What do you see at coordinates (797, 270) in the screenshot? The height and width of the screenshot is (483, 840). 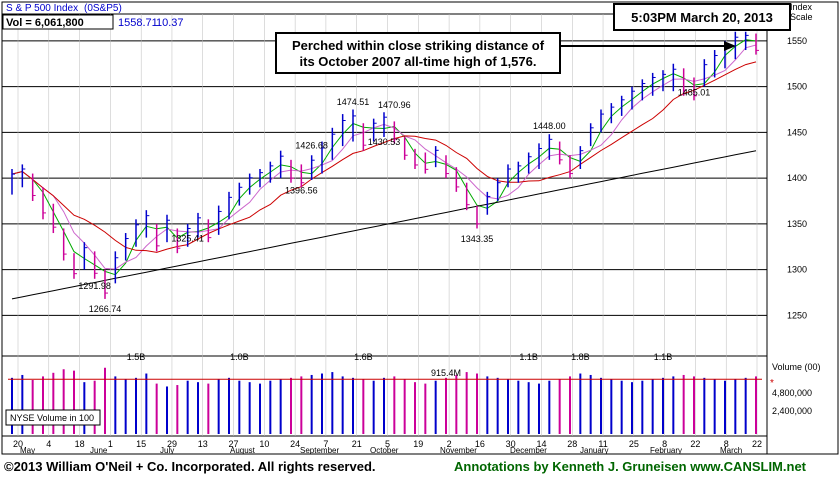 I see `price-tick-label: 1300` at bounding box center [797, 270].